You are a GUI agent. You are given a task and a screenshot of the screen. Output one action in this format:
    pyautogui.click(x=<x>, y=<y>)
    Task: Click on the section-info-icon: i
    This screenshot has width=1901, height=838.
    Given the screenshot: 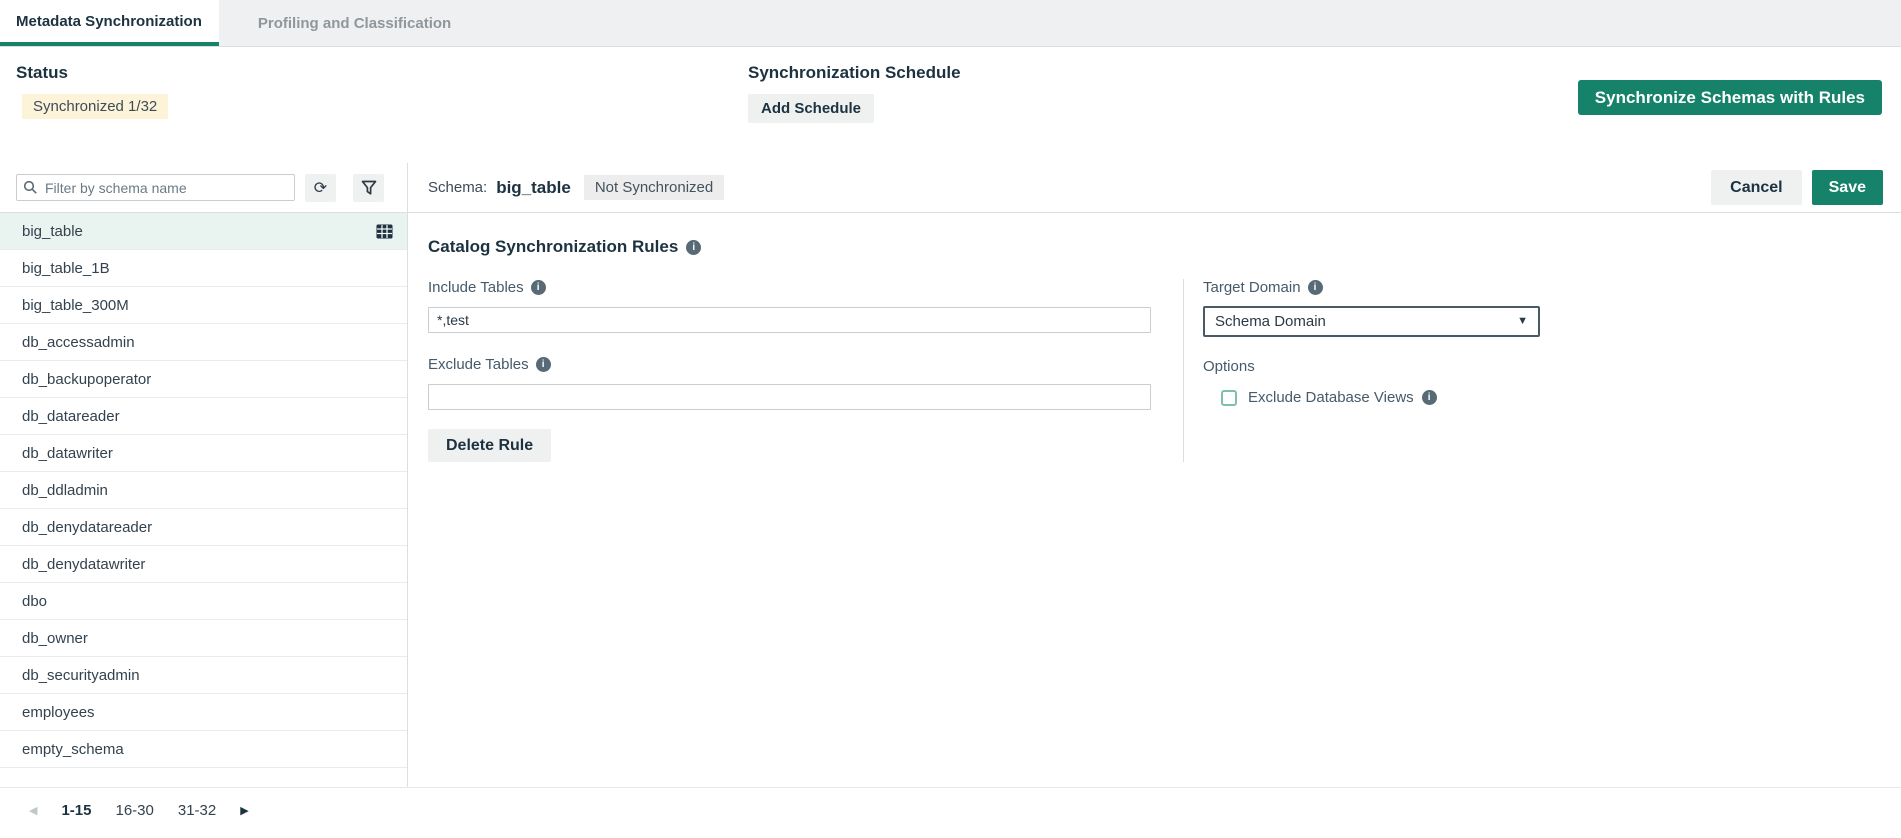 What is the action you would take?
    pyautogui.click(x=694, y=247)
    